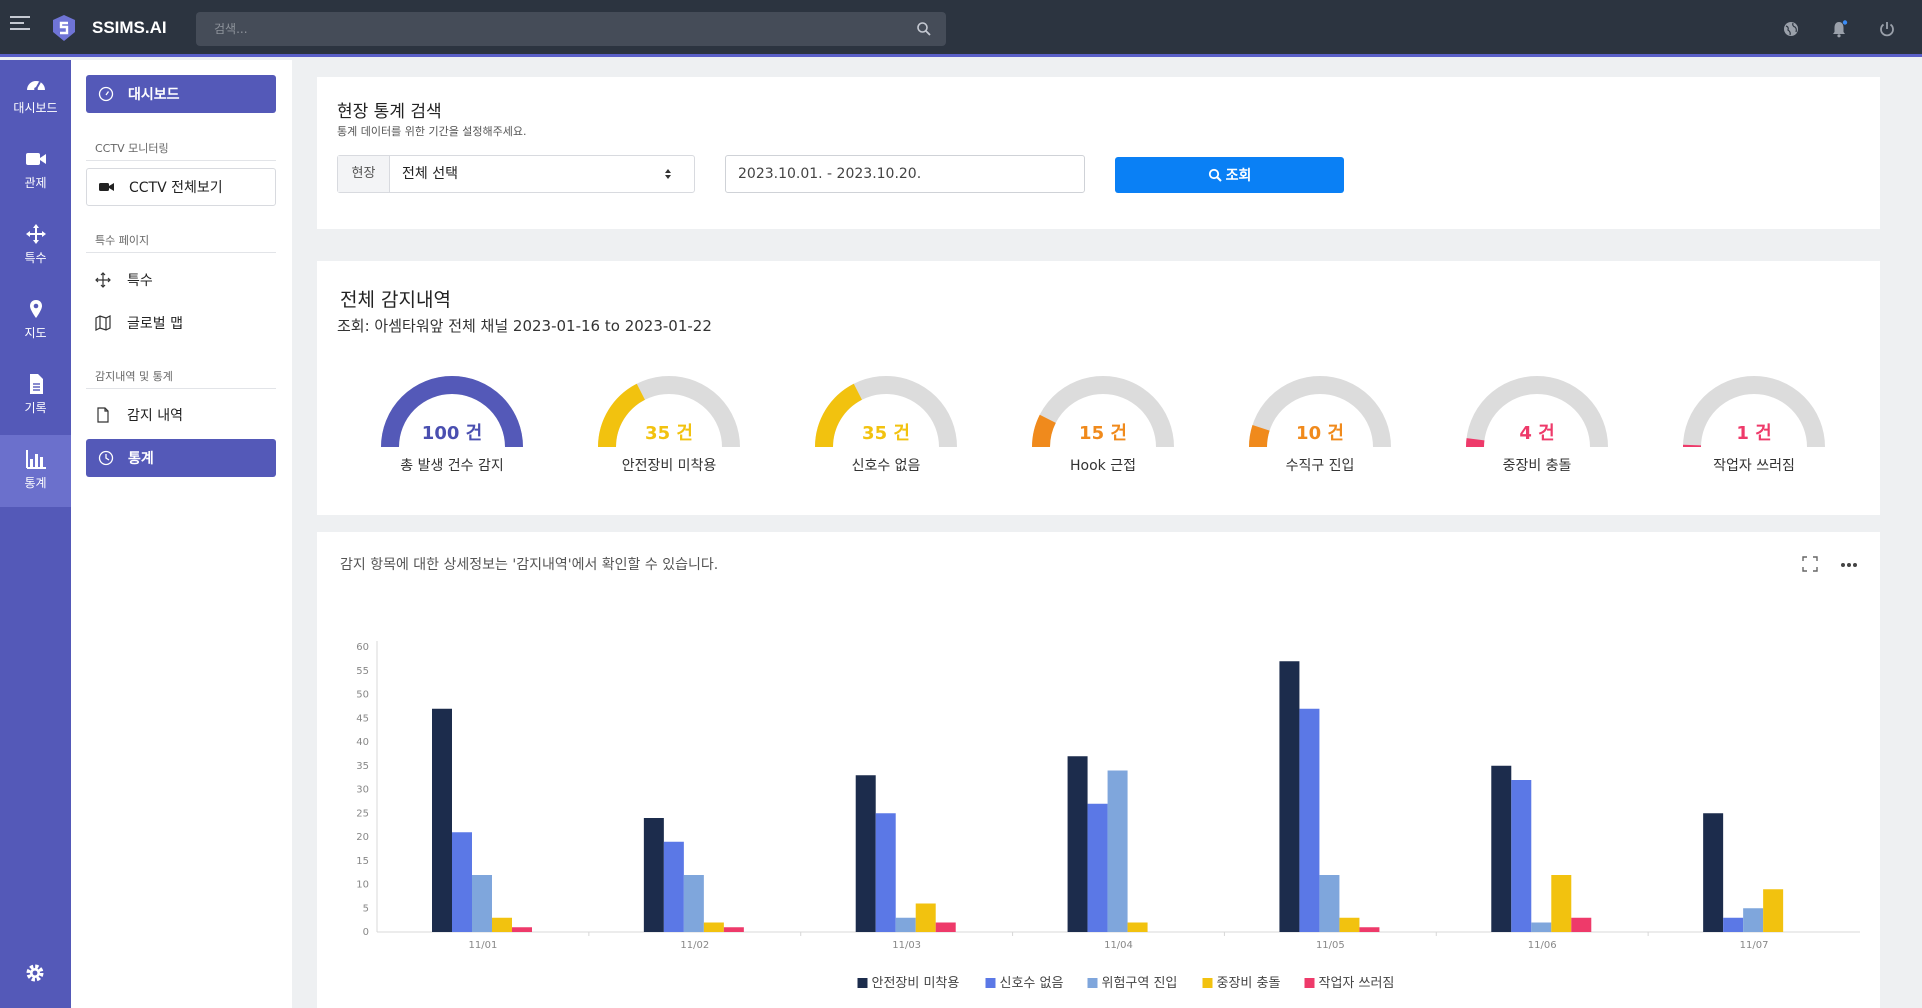 This screenshot has width=1922, height=1008. Describe the element at coordinates (668, 174) in the screenshot. I see `select-updown-icon` at that location.